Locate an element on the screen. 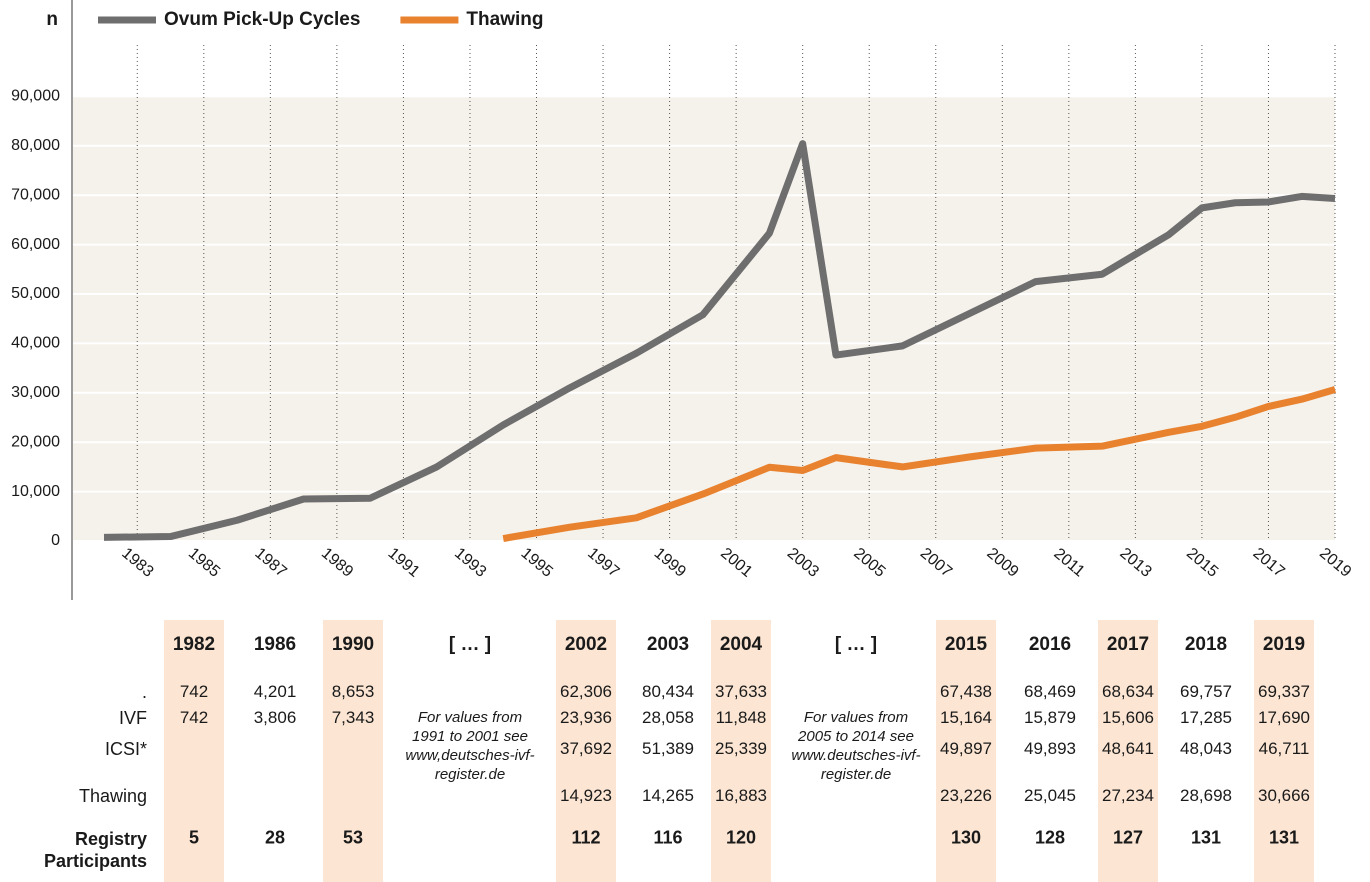 The height and width of the screenshot is (882, 1370). column-header: 2016 is located at coordinates (1050, 644).